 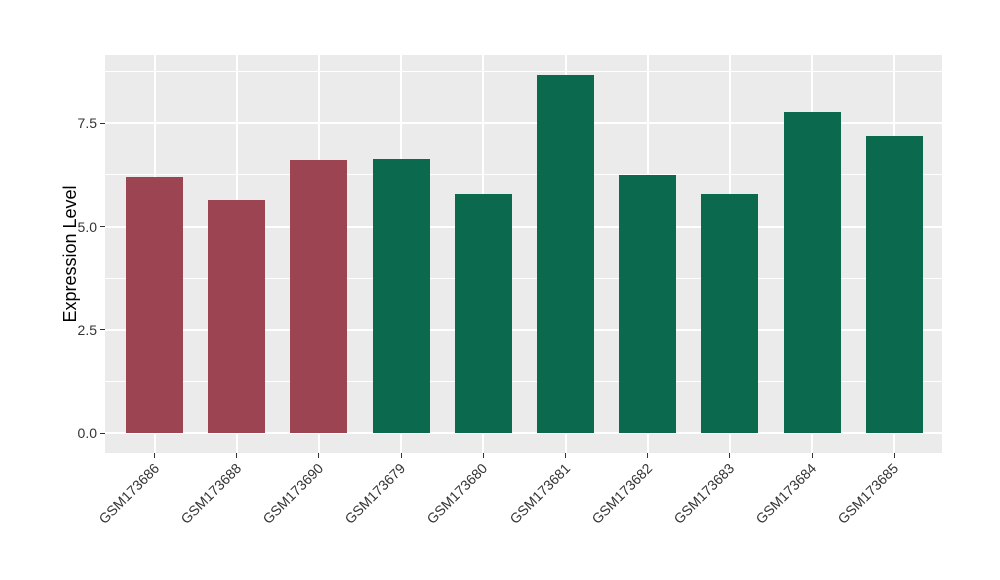 What do you see at coordinates (87, 433) in the screenshot?
I see `y-tick-label: 0.0` at bounding box center [87, 433].